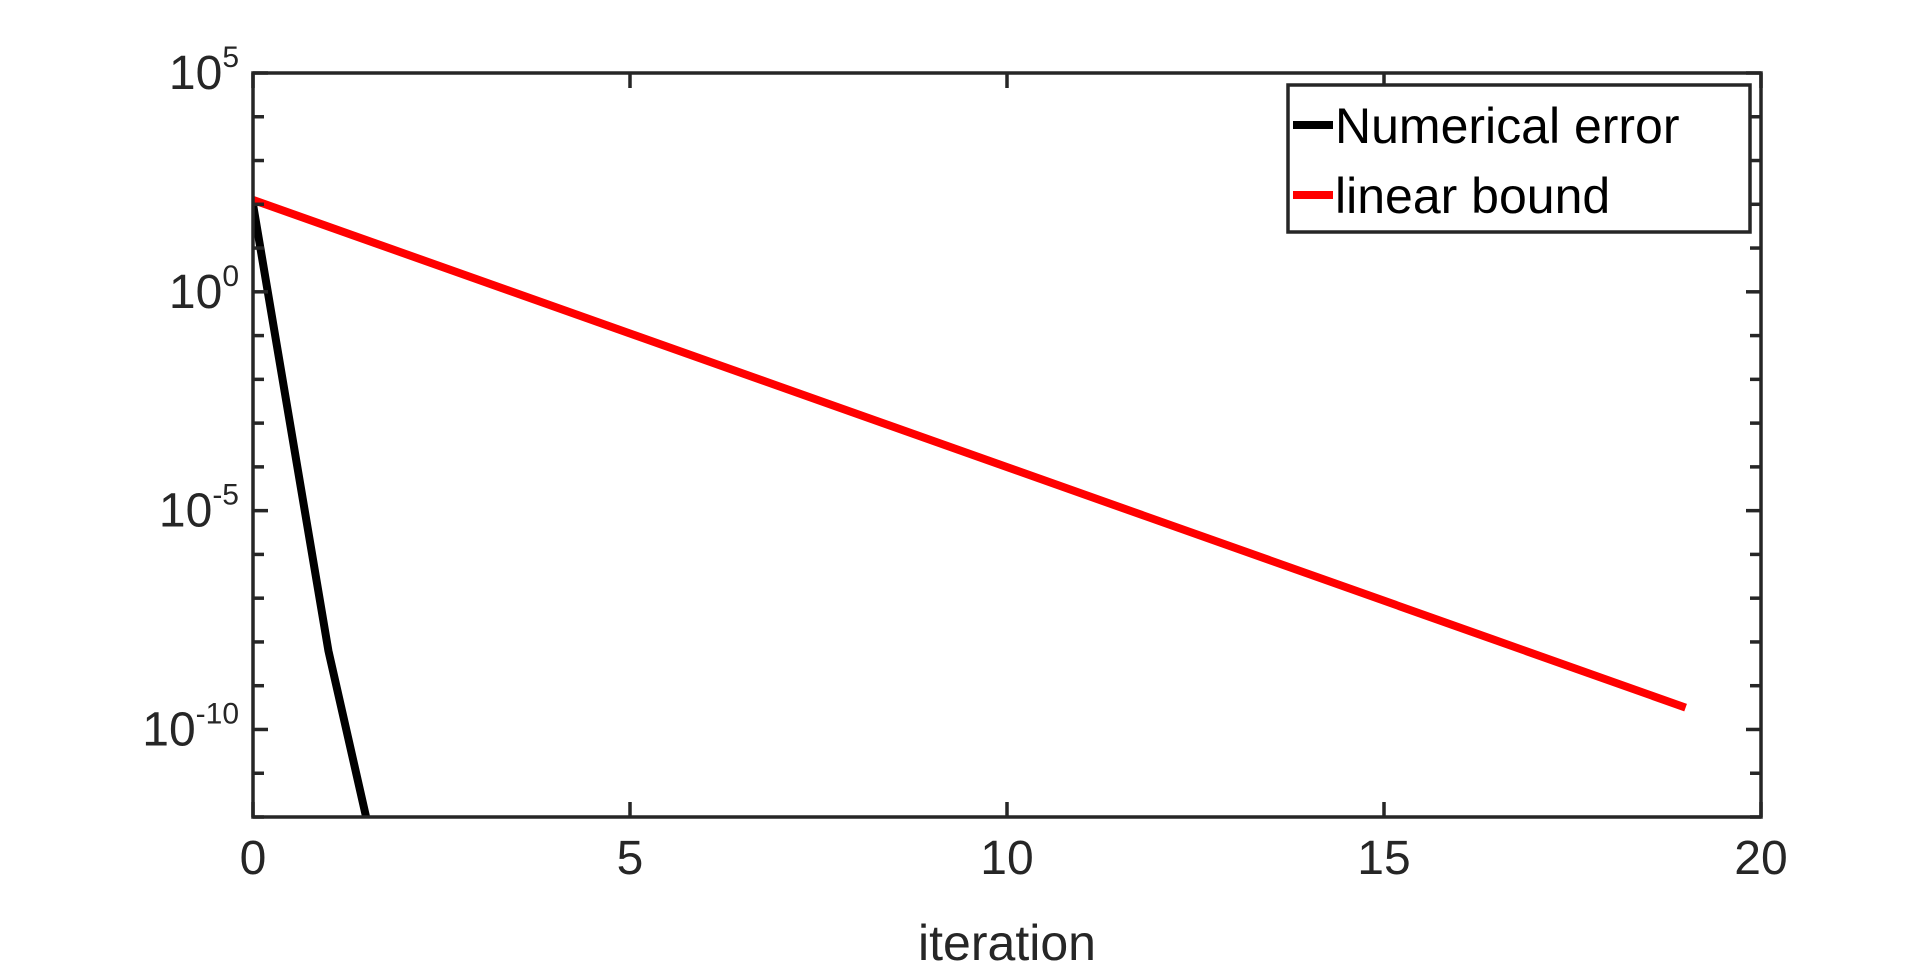 The image size is (1920, 963). What do you see at coordinates (190, 726) in the screenshot?
I see `y-tick-label: 10⁻¹⁰` at bounding box center [190, 726].